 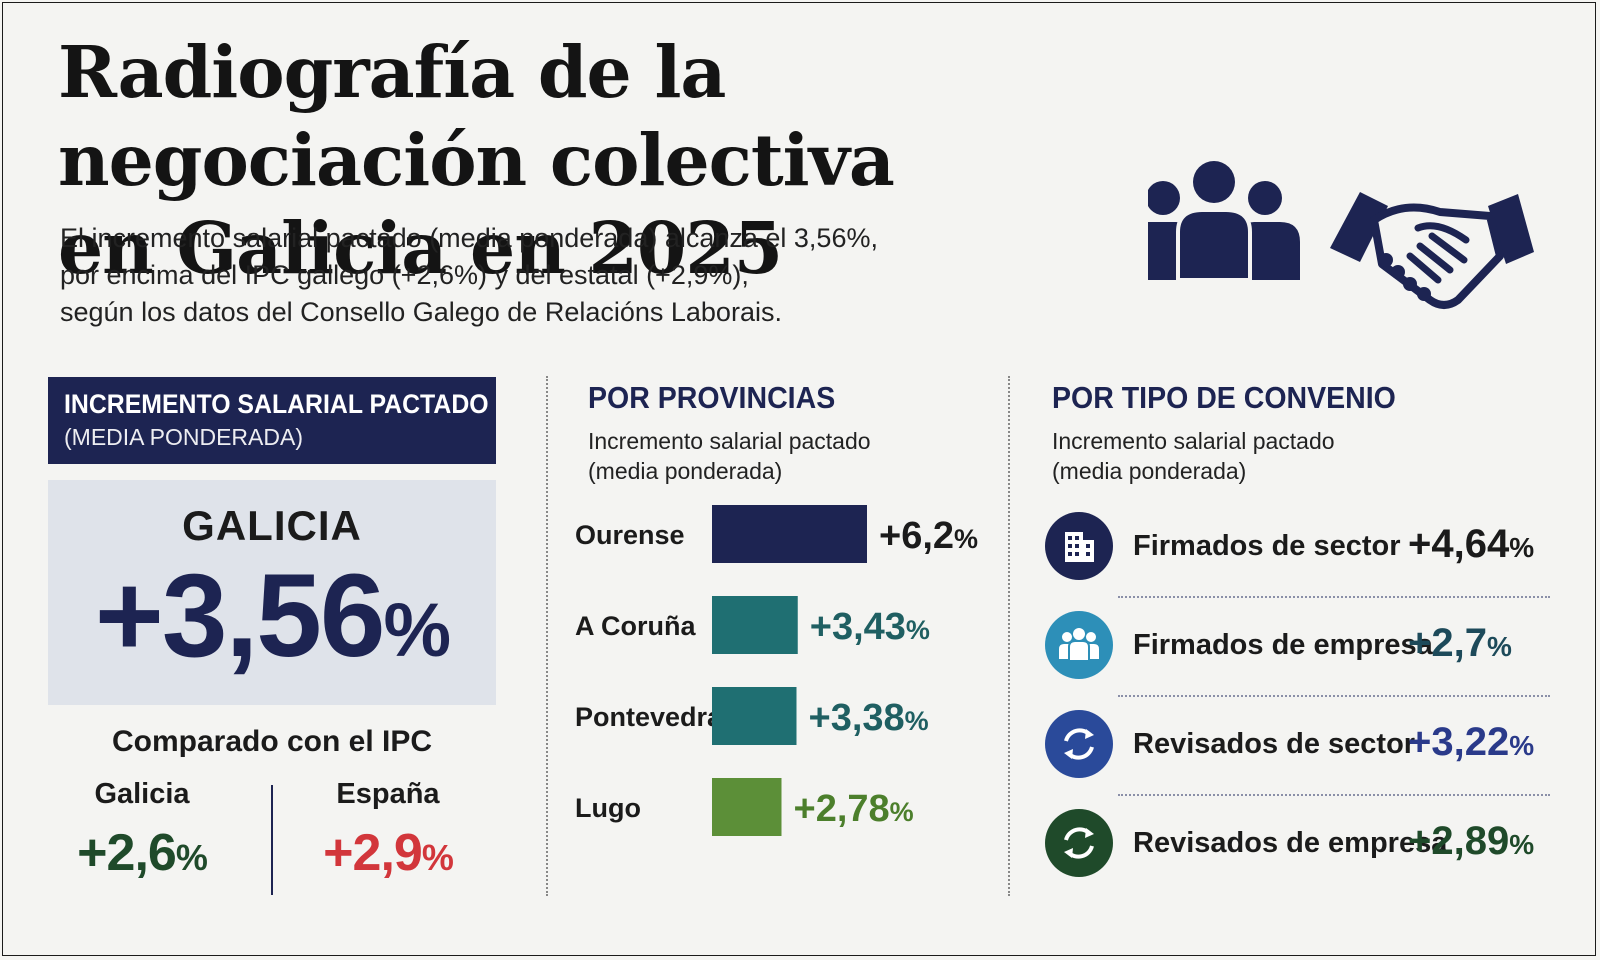 I want to click on province-label: Ourense, so click(x=630, y=535).